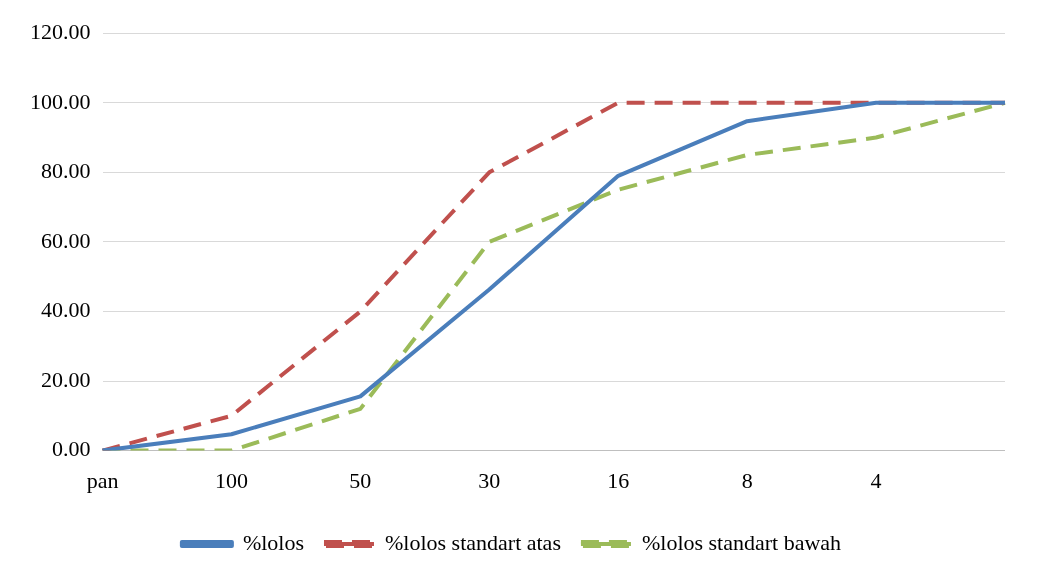 This screenshot has height=578, width=1043. I want to click on x-tick-label: 4, so click(876, 480).